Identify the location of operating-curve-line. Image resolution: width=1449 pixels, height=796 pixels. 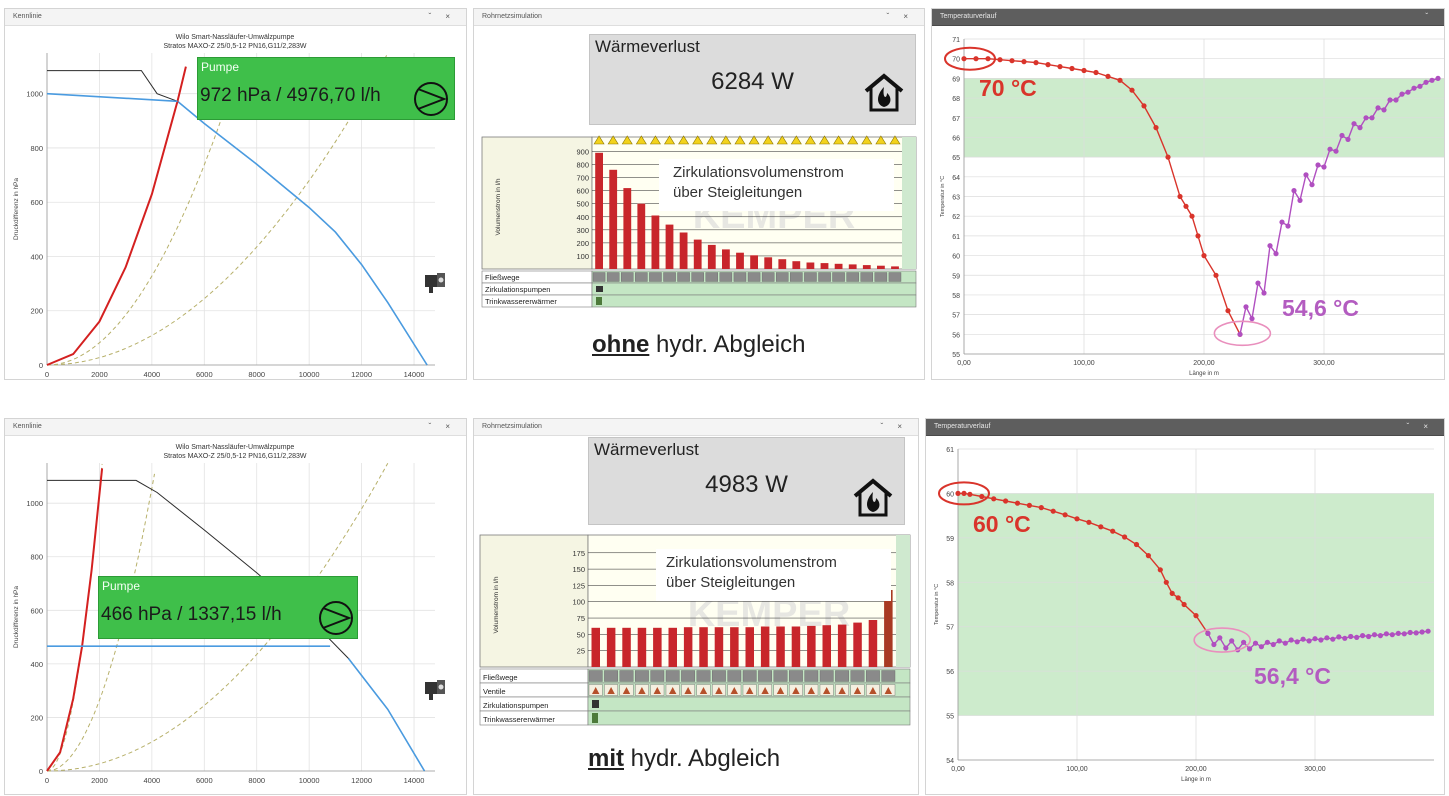
(112, 97).